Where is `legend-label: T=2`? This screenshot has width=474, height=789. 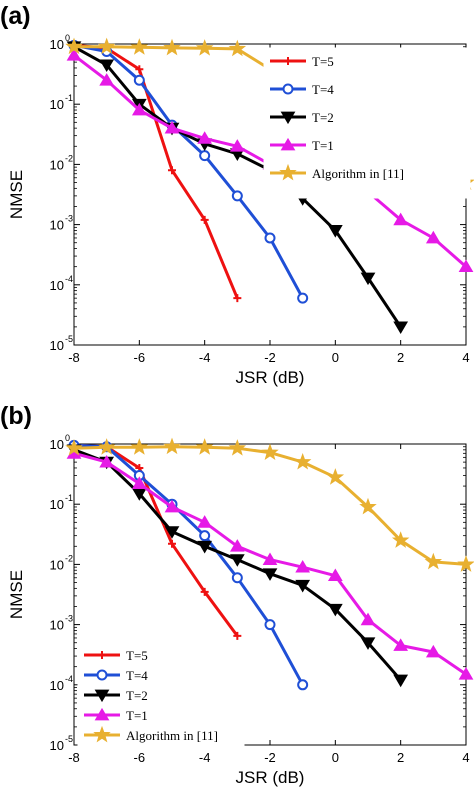
legend-label: T=2 is located at coordinates (323, 117).